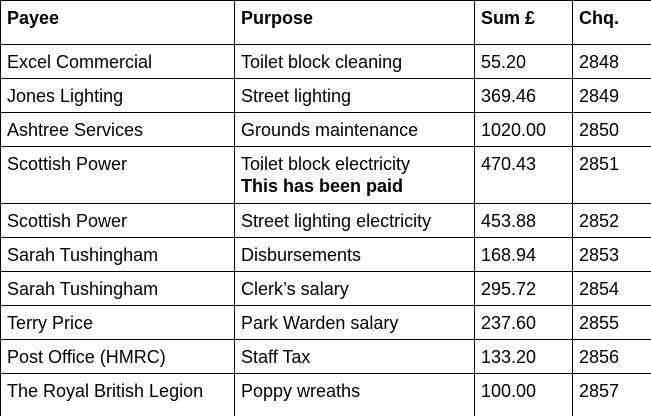 Image resolution: width=651 pixels, height=418 pixels. What do you see at coordinates (322, 186) in the screenshot?
I see `payment-note: This has been paid` at bounding box center [322, 186].